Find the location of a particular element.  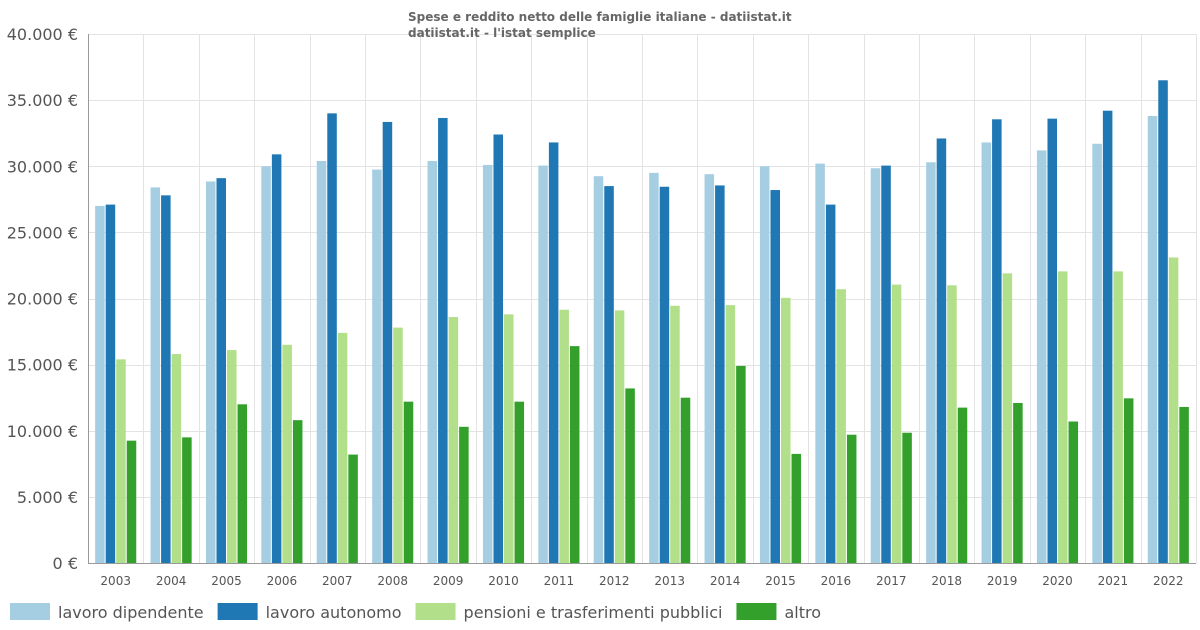

y-tick-label: 0 € is located at coordinates (65, 563).